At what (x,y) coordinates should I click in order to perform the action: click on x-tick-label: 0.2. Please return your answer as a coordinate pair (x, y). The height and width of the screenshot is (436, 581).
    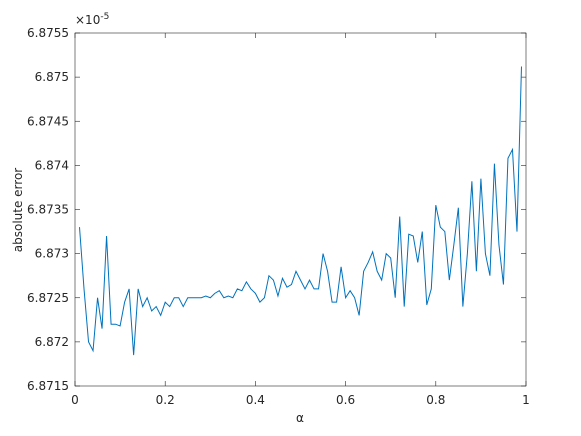
    Looking at the image, I should click on (165, 400).